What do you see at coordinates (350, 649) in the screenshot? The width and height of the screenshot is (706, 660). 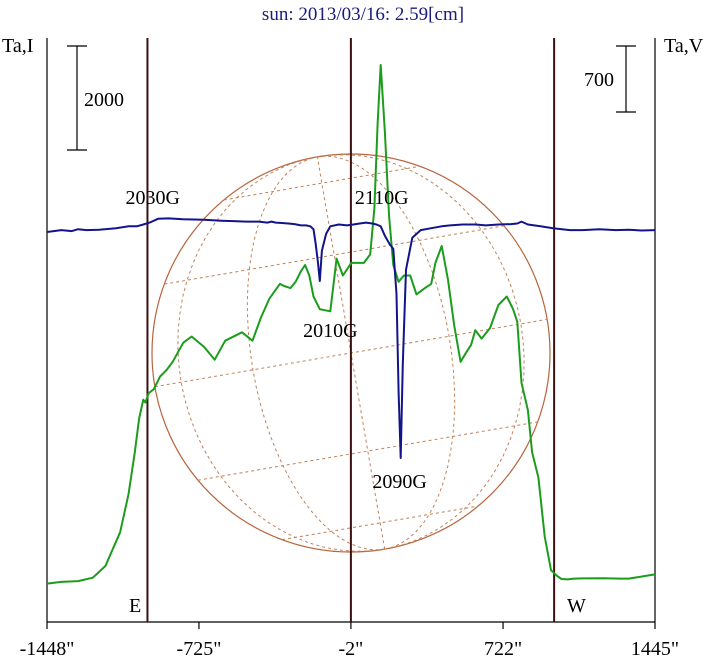 I see `x-tick-label: -2"` at bounding box center [350, 649].